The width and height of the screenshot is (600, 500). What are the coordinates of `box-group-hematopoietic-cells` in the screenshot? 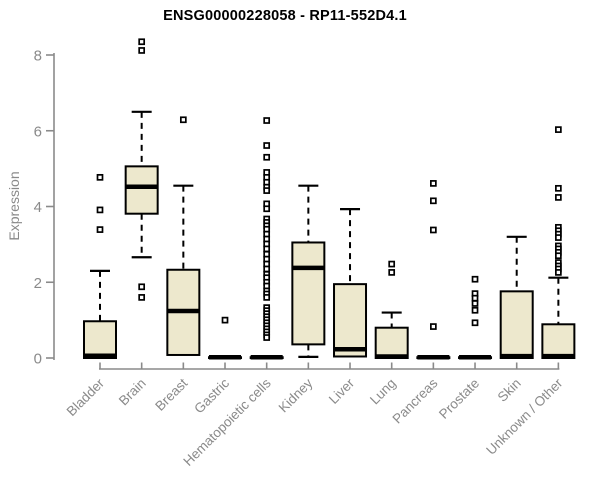 It's located at (266, 238).